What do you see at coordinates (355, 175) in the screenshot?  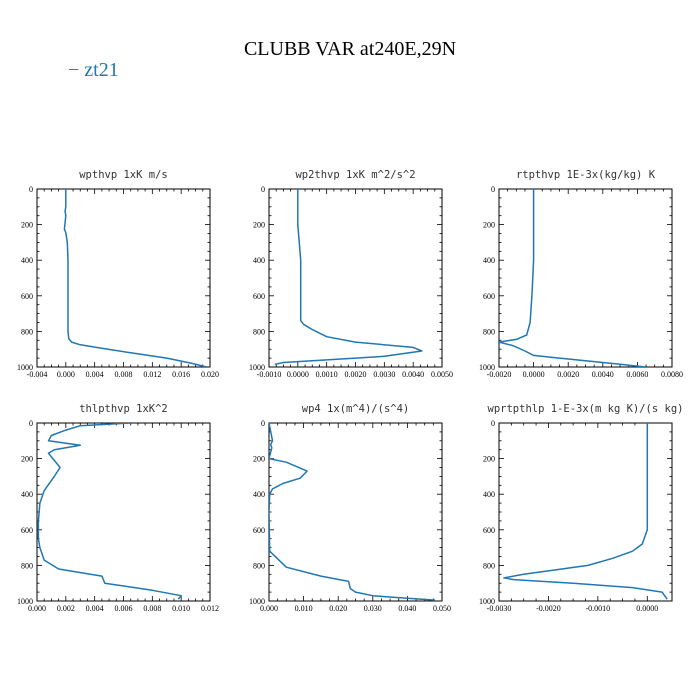 I see `panel-title: wp2thvp 1xK m^2/s^2` at bounding box center [355, 175].